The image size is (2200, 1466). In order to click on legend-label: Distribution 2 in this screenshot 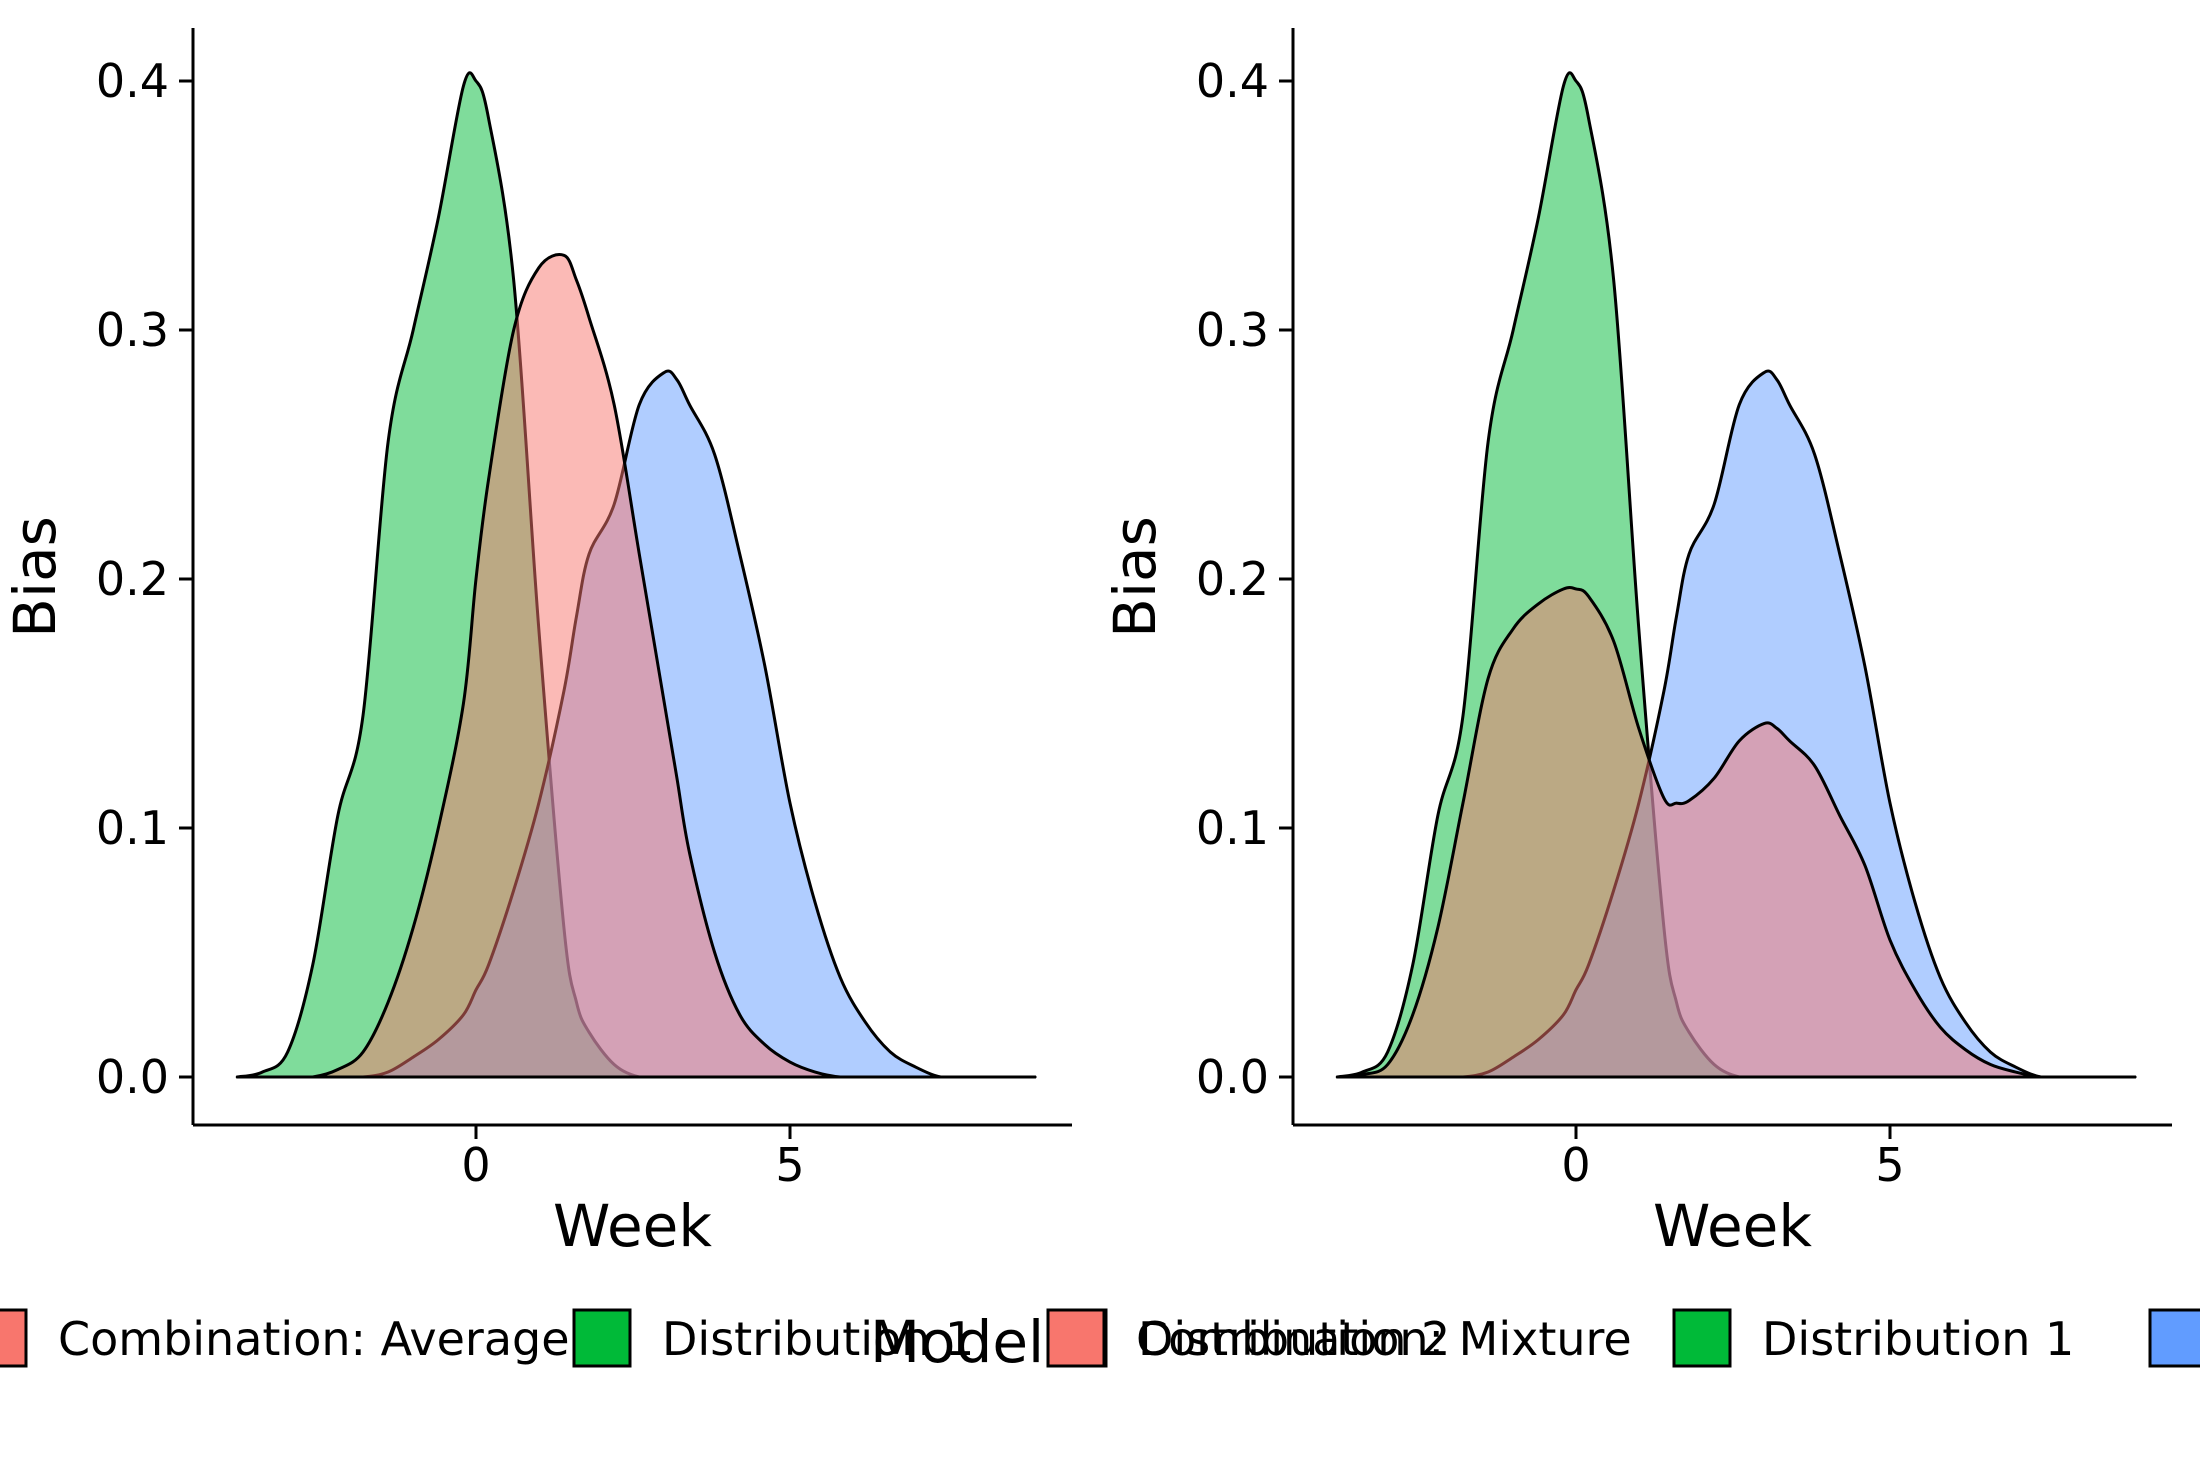, I will do `click(1294, 1339)`.